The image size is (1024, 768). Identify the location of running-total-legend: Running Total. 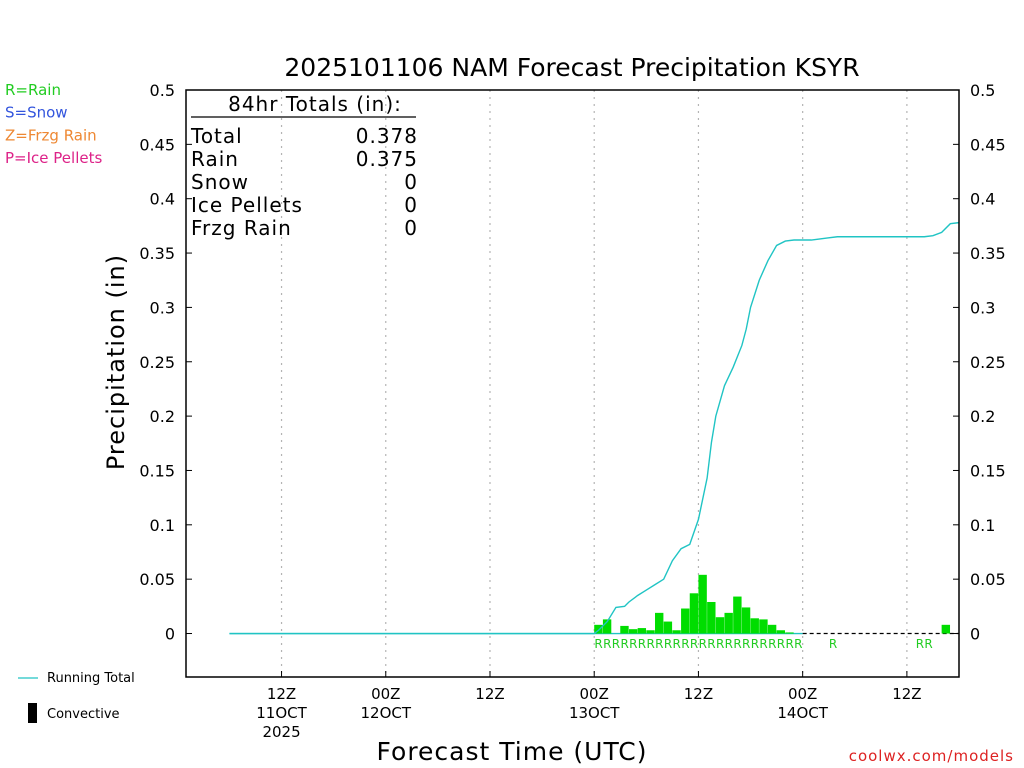
(76, 678).